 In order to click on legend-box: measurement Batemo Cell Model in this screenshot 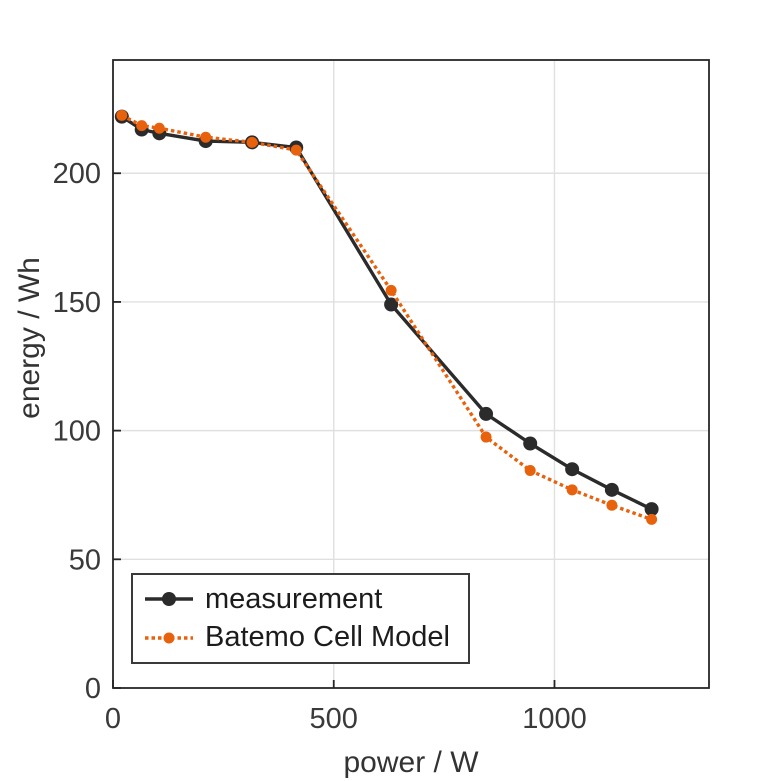, I will do `click(300, 618)`.